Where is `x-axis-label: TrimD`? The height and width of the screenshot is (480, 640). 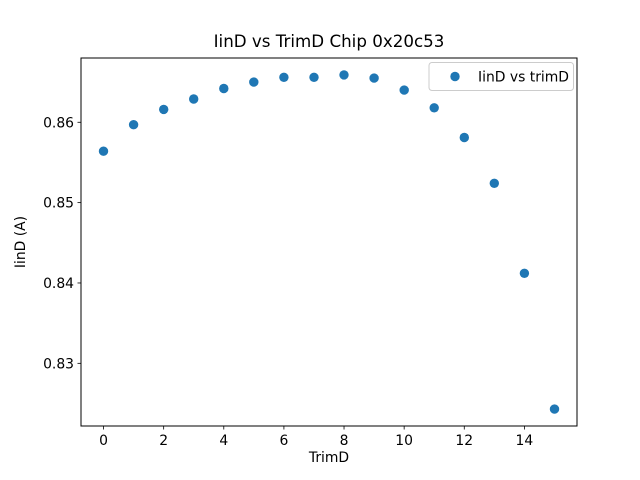 x-axis-label: TrimD is located at coordinates (328, 458).